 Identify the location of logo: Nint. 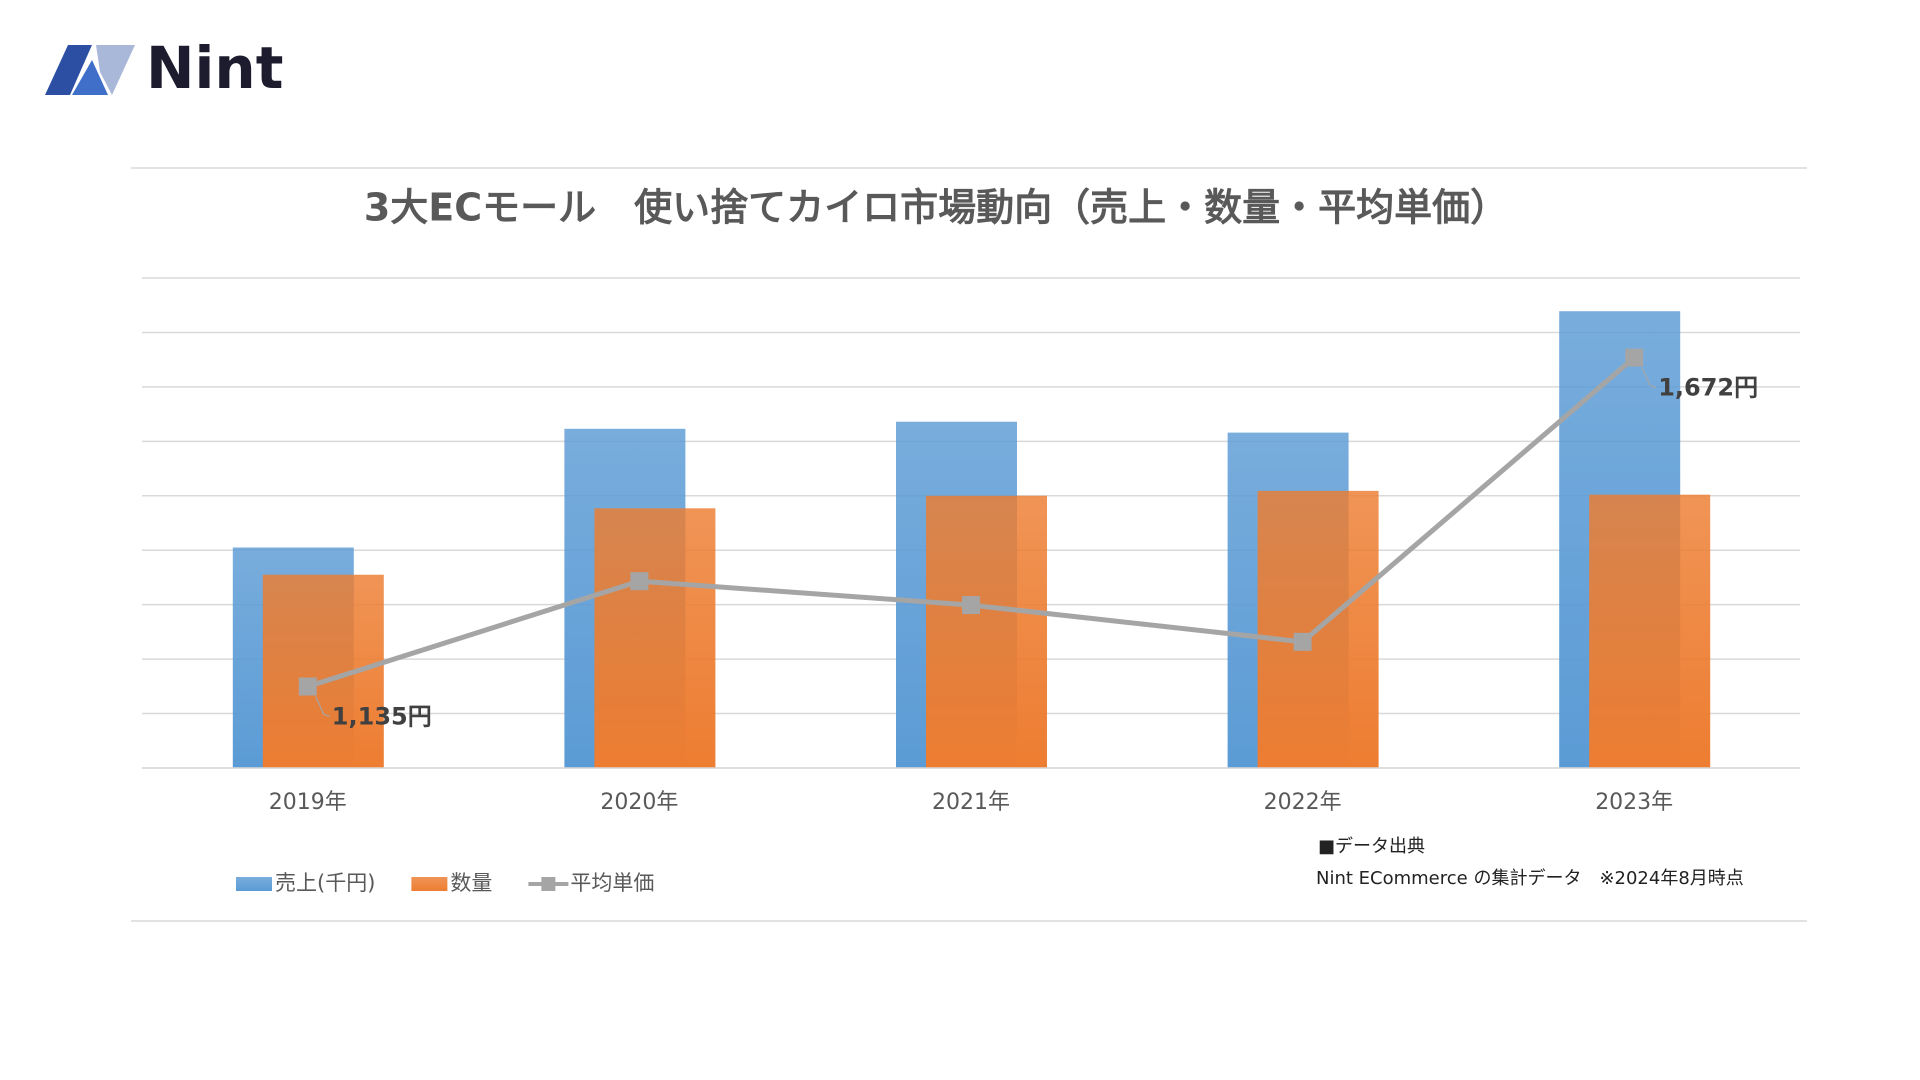
(164, 68).